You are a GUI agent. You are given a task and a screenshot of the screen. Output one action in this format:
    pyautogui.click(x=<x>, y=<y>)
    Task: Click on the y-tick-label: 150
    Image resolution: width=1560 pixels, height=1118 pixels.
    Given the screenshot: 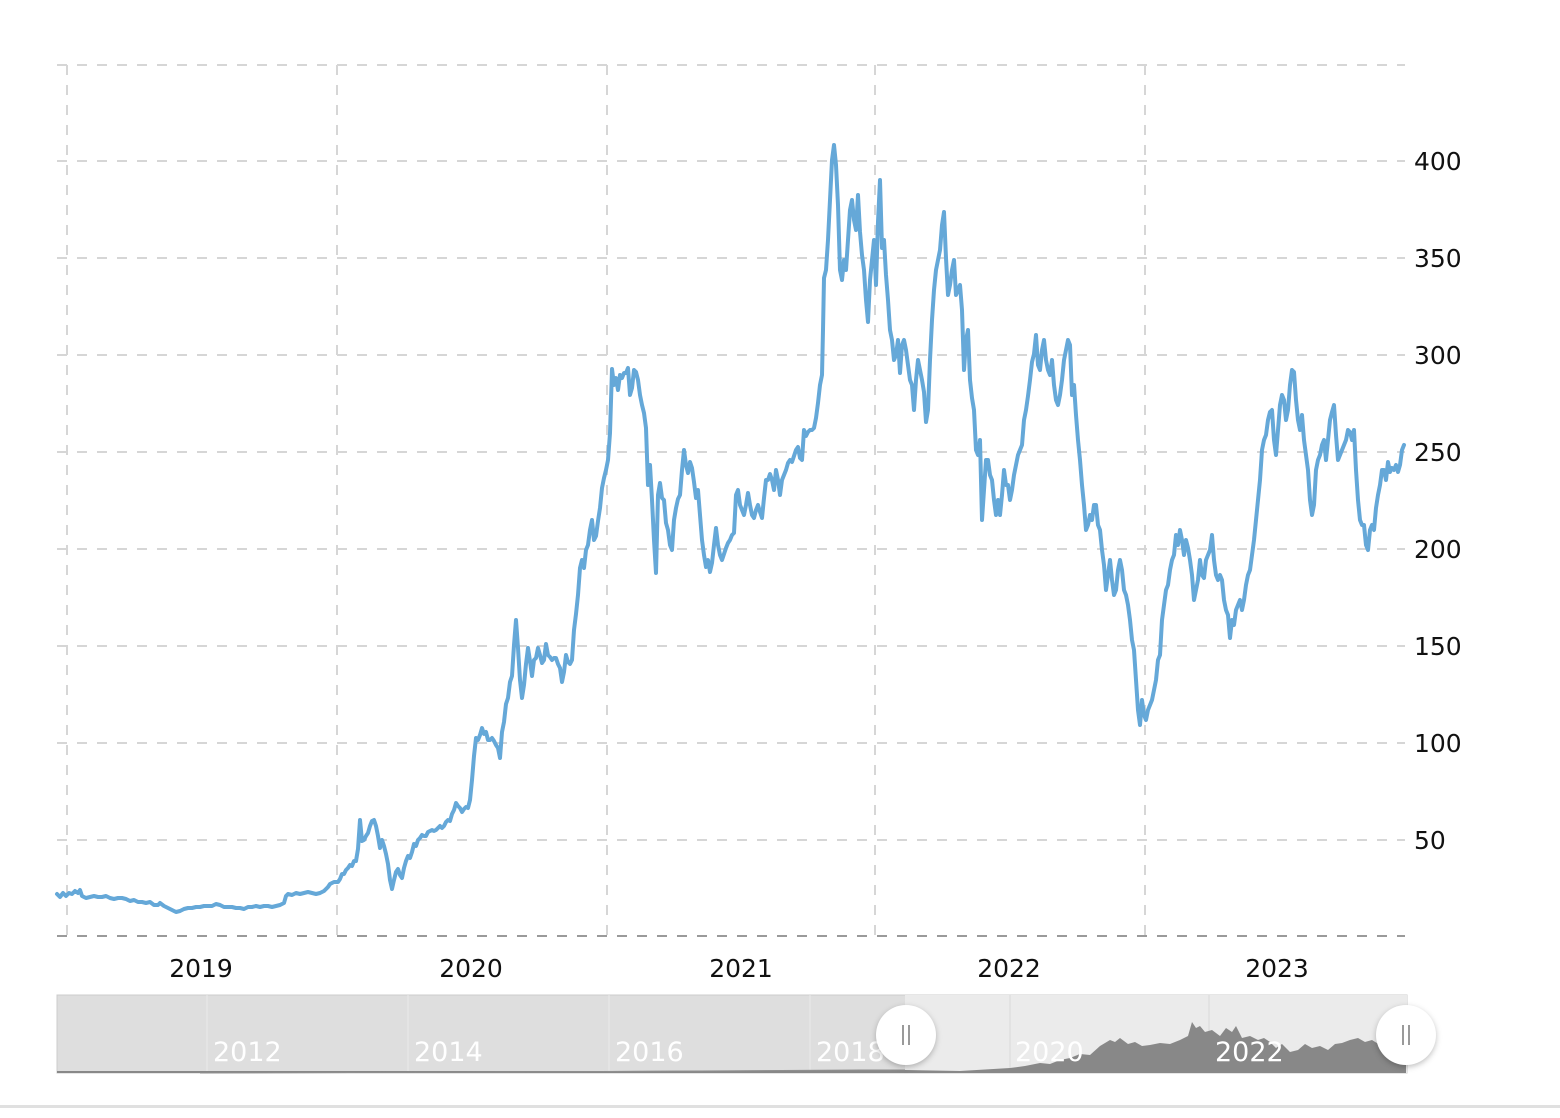 What is the action you would take?
    pyautogui.click(x=1438, y=646)
    